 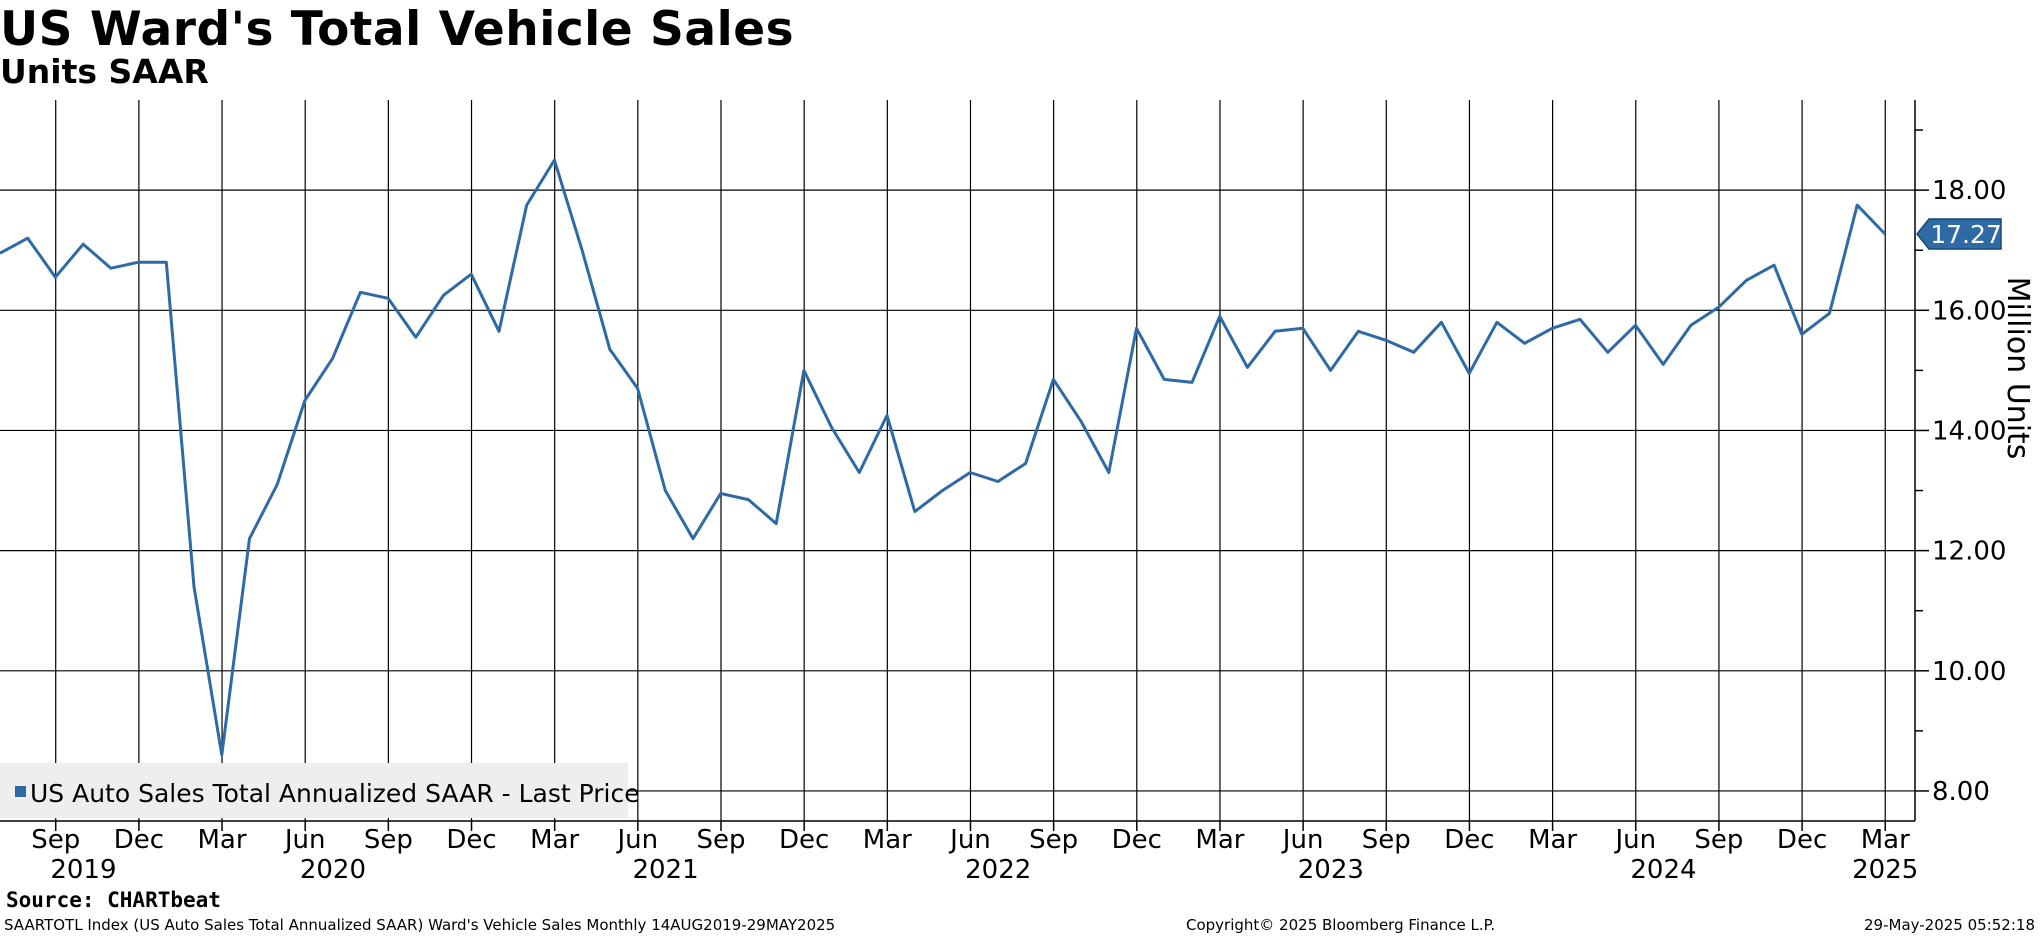 What do you see at coordinates (1966, 234) in the screenshot?
I see `last-value-label: 17.27` at bounding box center [1966, 234].